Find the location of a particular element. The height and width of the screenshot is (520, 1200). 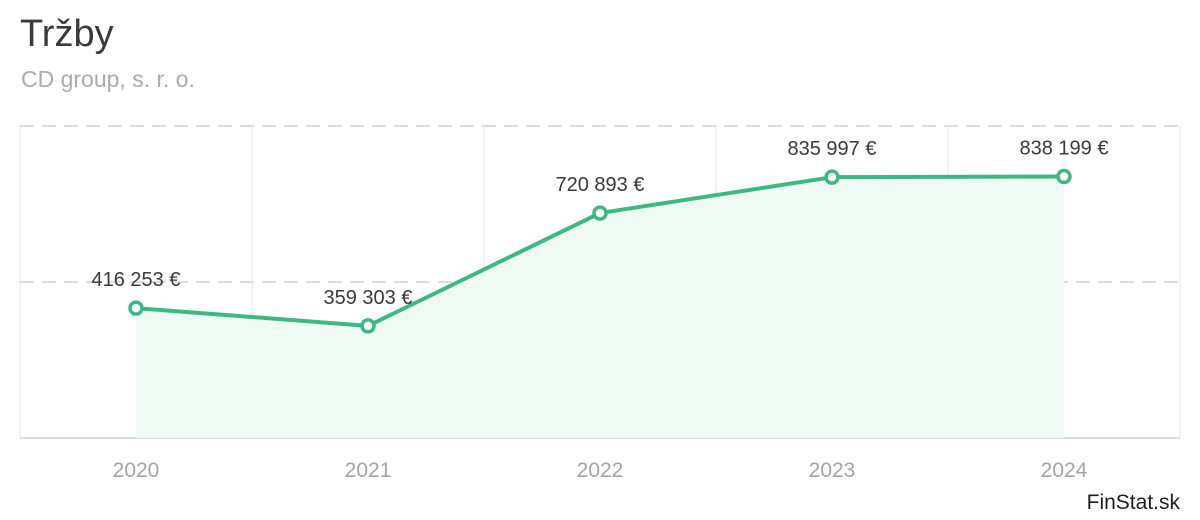

x-axis-ticks: 2020 2021 2022 2023 2024 is located at coordinates (600, 470).